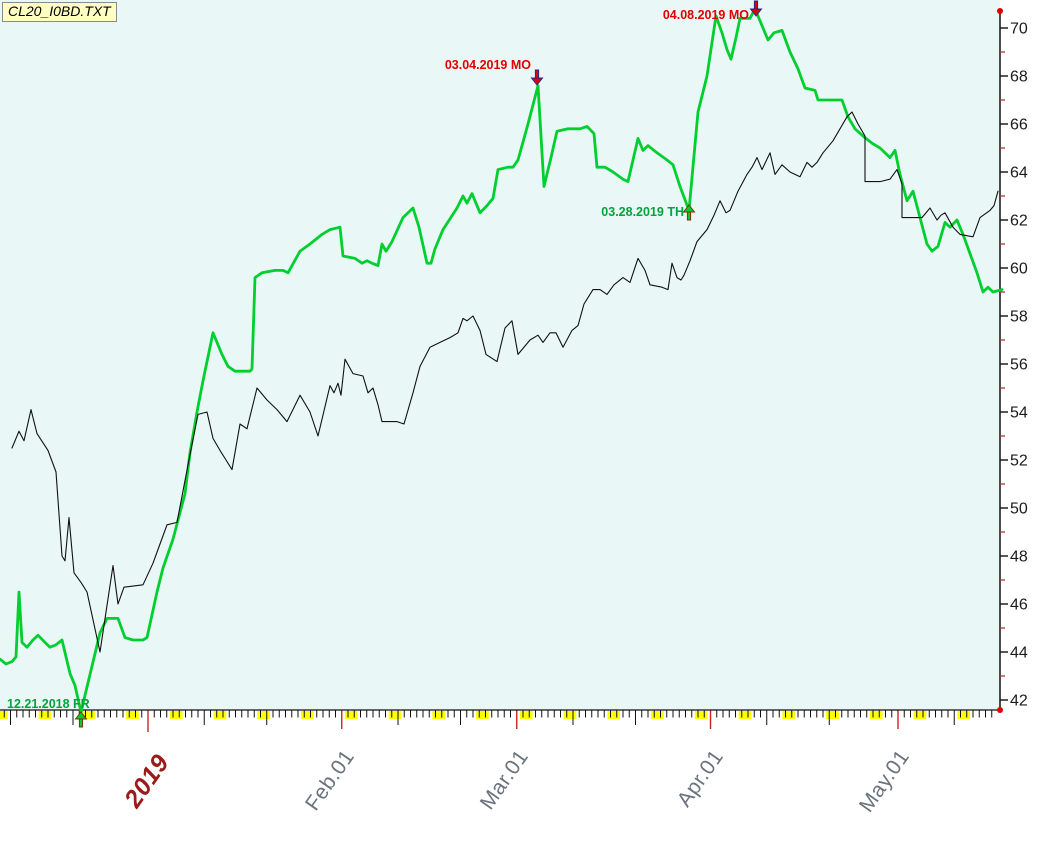 The width and height of the screenshot is (1063, 849). Describe the element at coordinates (1019, 173) in the screenshot. I see `y-axis-label: 64` at that location.